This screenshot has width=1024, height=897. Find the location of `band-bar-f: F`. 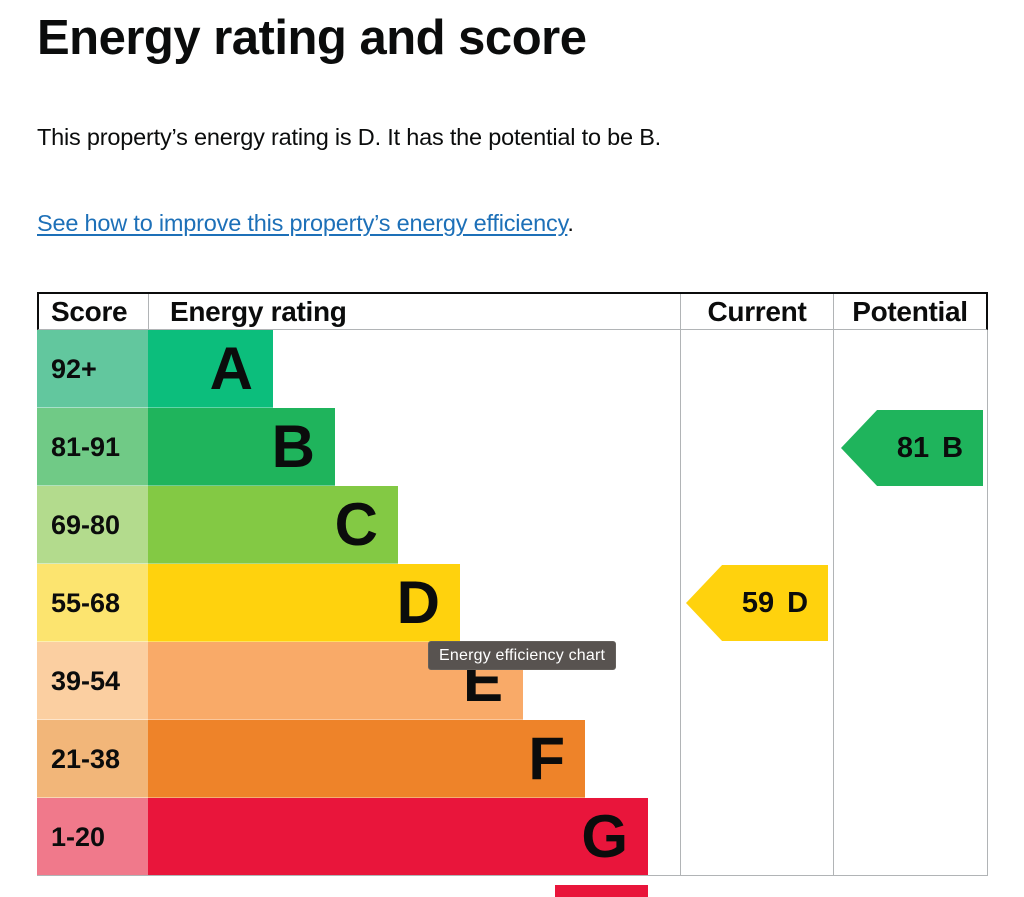

band-bar-f: F is located at coordinates (366, 759).